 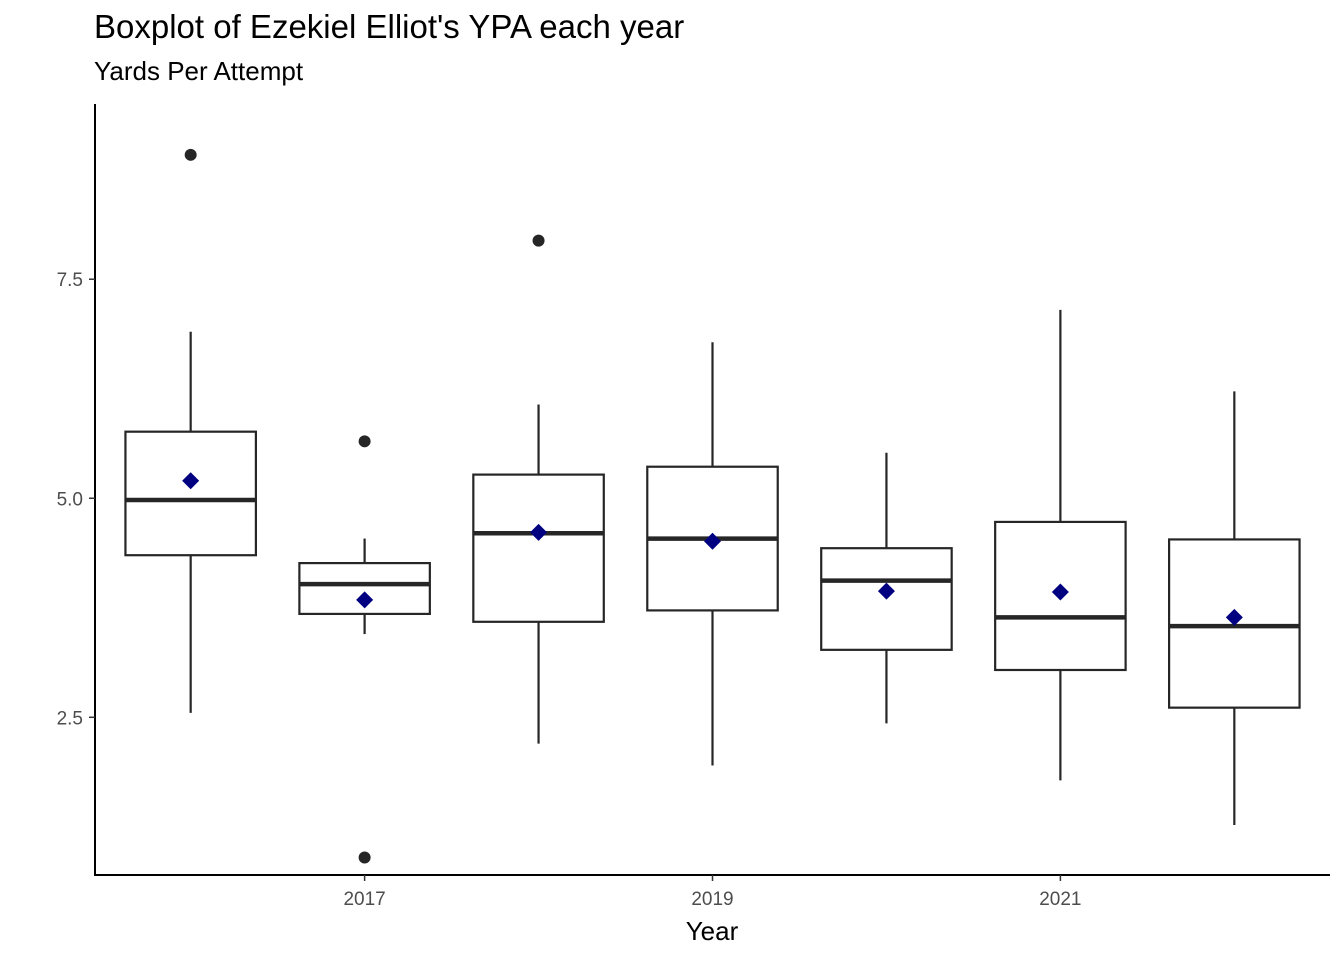 I want to click on box-group-2021, so click(x=1060, y=545).